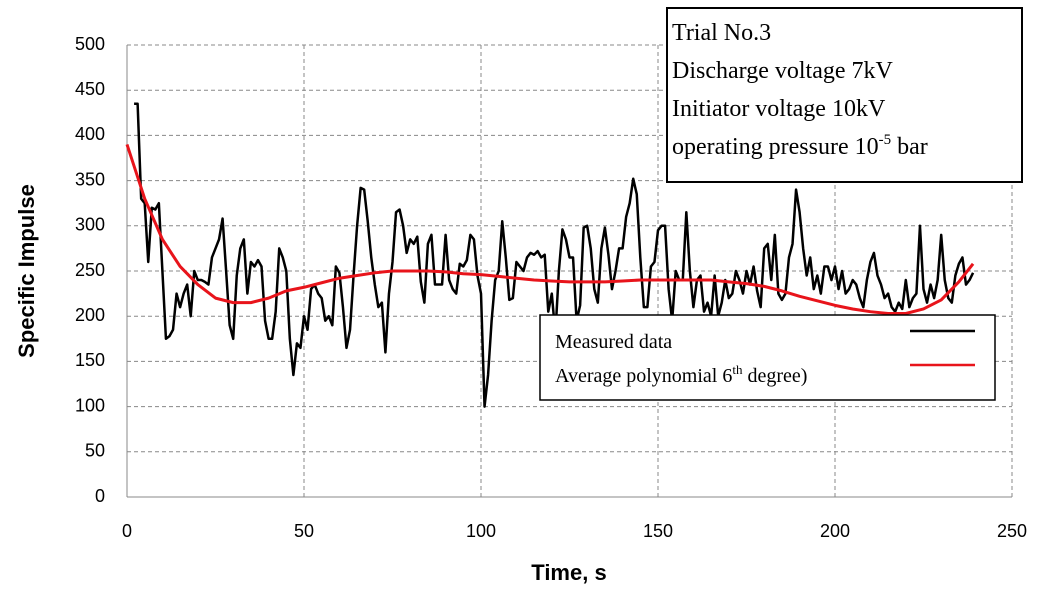  I want to click on y-tick-label: 350, so click(90, 179).